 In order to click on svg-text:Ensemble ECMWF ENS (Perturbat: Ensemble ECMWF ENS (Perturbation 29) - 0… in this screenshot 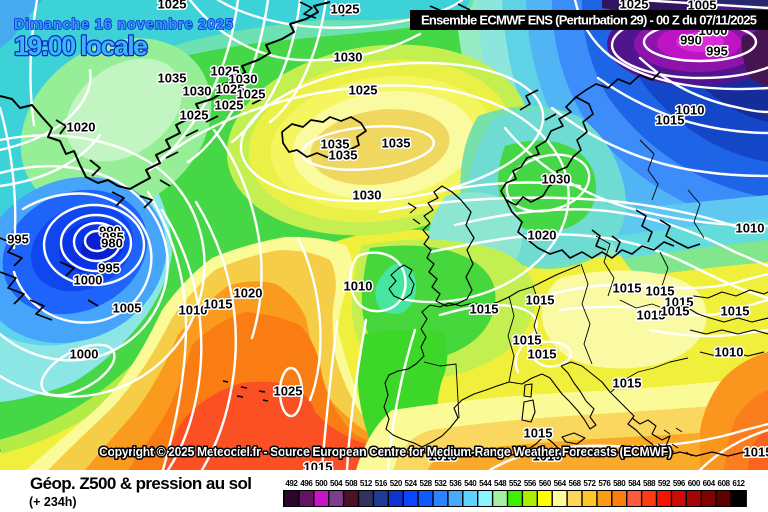, I will do `click(589, 20)`.